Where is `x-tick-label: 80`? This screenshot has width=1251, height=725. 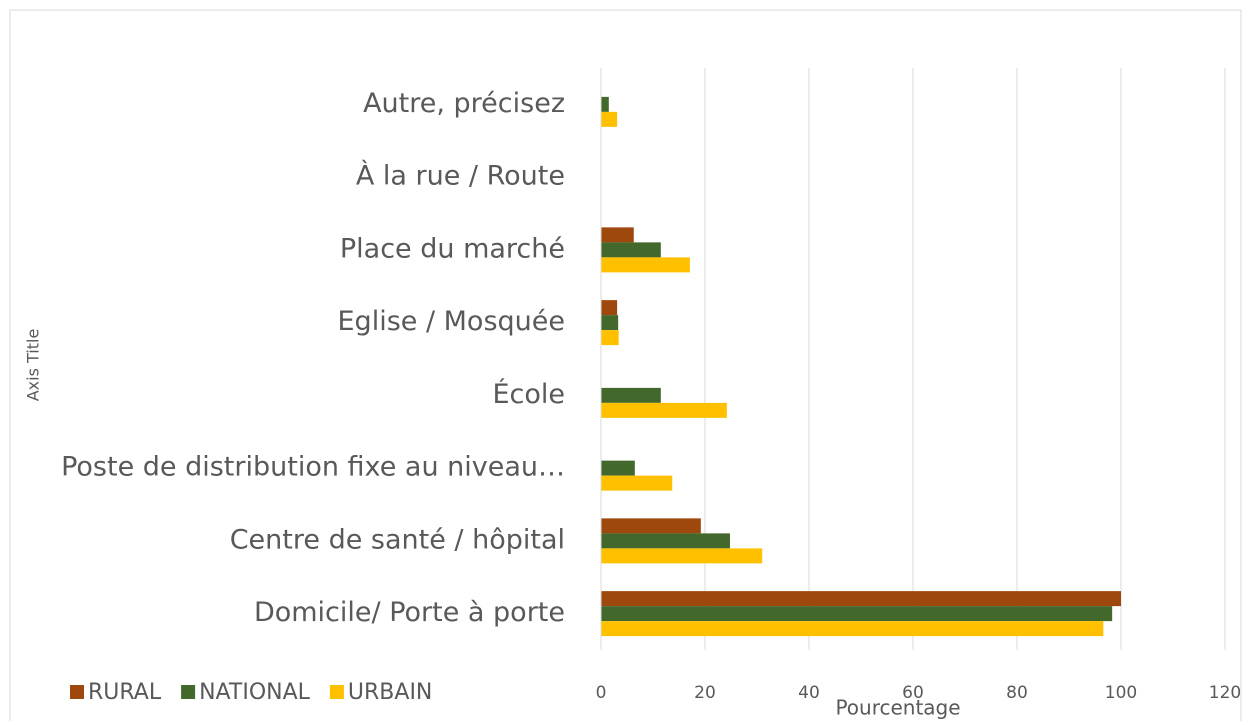
x-tick-label: 80 is located at coordinates (1017, 693).